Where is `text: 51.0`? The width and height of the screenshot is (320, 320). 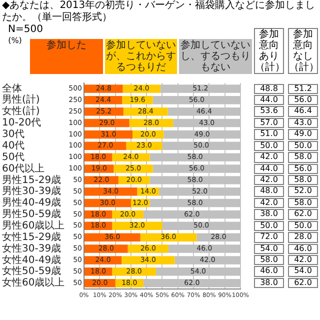 text: 51.0 is located at coordinates (269, 134).